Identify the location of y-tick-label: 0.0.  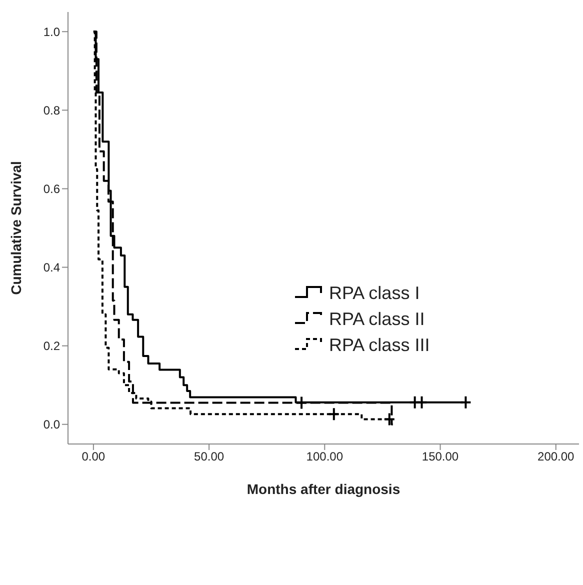
(51, 425).